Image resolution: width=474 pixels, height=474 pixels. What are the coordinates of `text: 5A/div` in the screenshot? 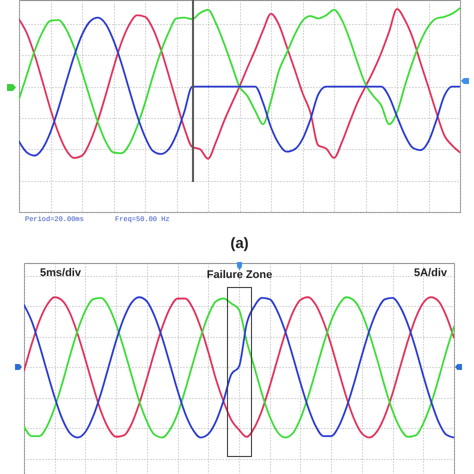 It's located at (431, 273).